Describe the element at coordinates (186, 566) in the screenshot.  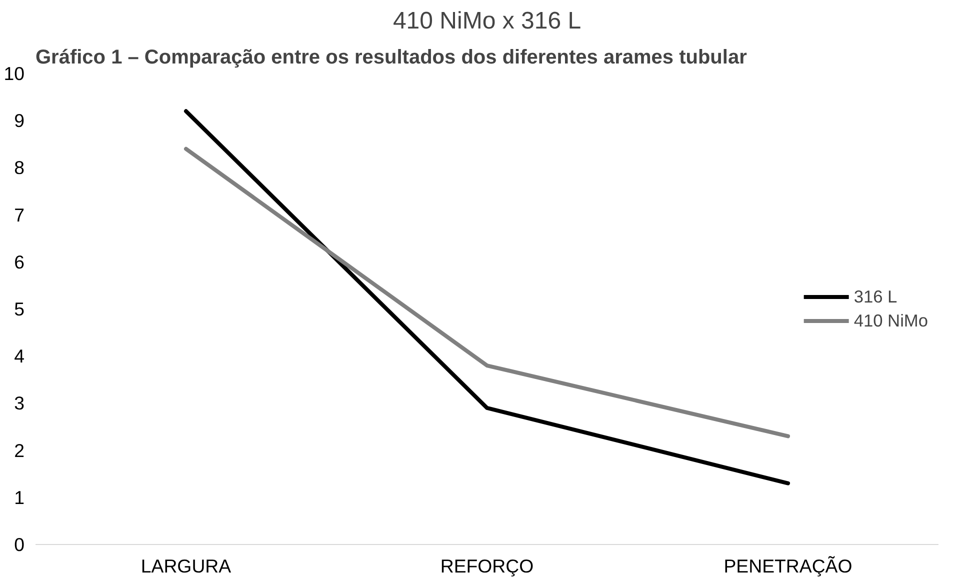
I see `x-tick-label: LARGURA` at that location.